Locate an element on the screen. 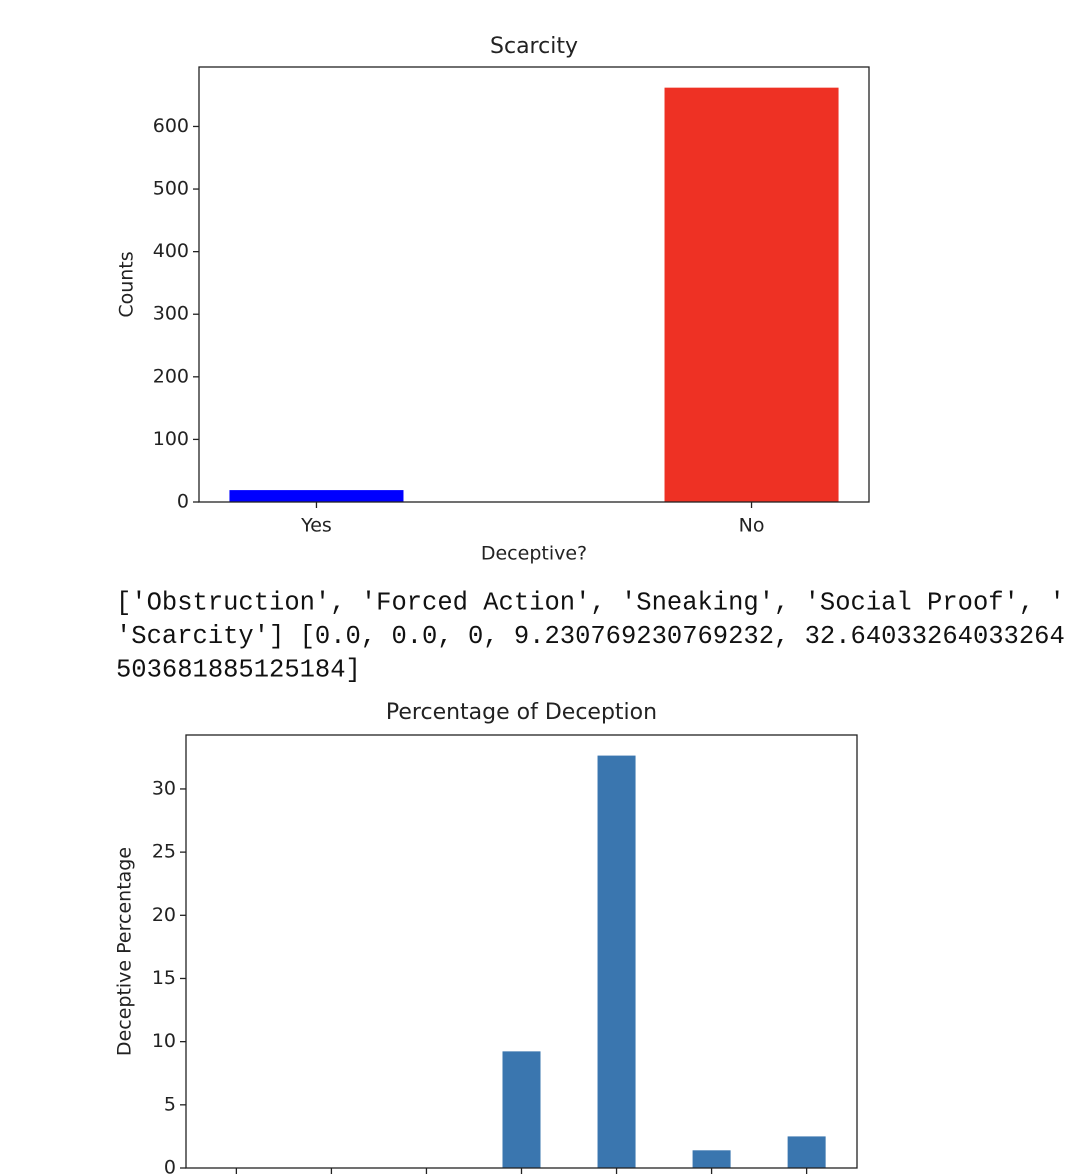  y-tick-label: 500 is located at coordinates (171, 189).